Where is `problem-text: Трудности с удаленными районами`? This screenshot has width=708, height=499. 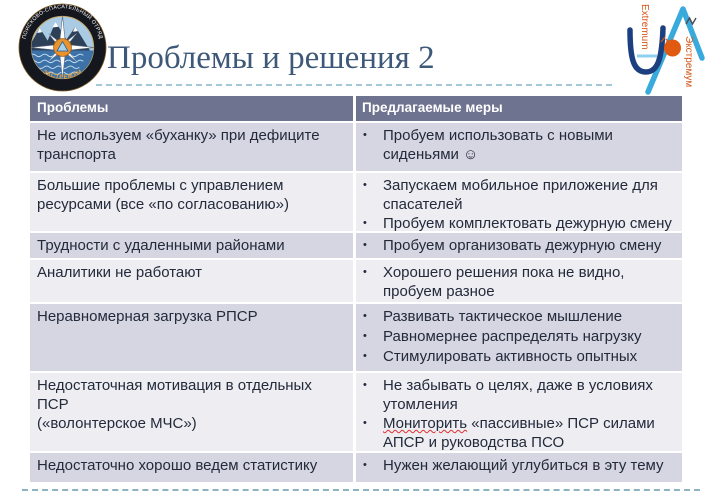
problem-text: Трудности с удаленными районами is located at coordinates (161, 245).